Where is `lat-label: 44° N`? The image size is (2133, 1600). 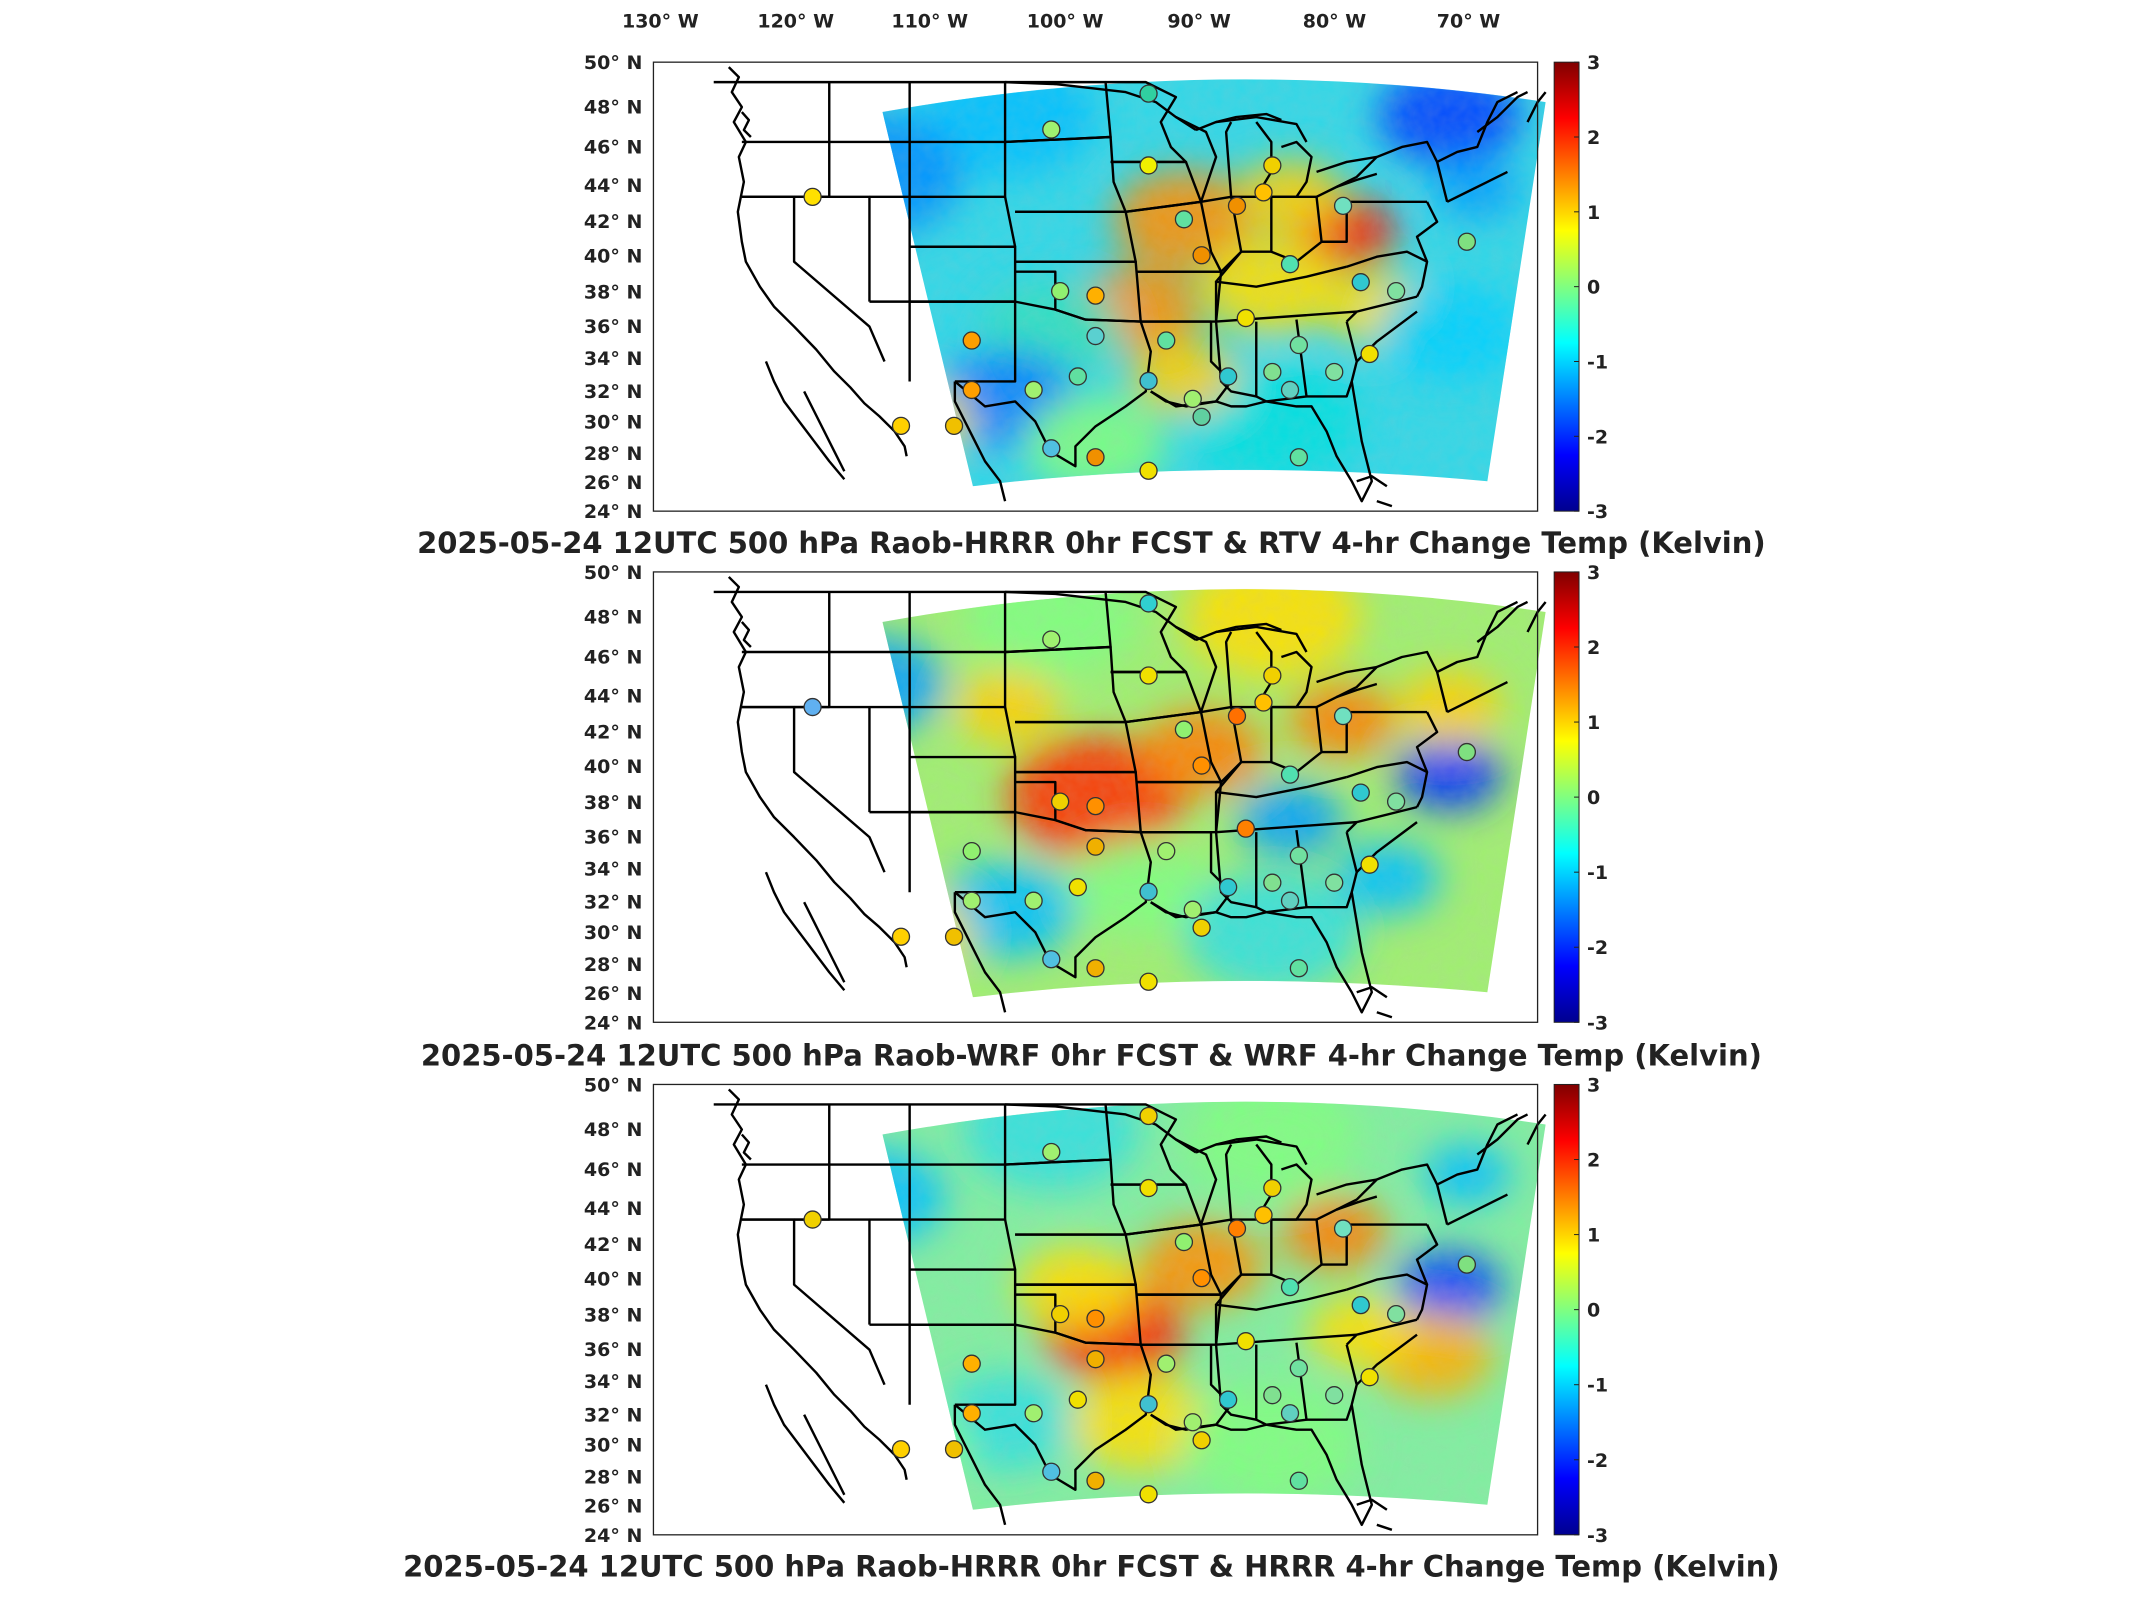 lat-label: 44° N is located at coordinates (613, 1209).